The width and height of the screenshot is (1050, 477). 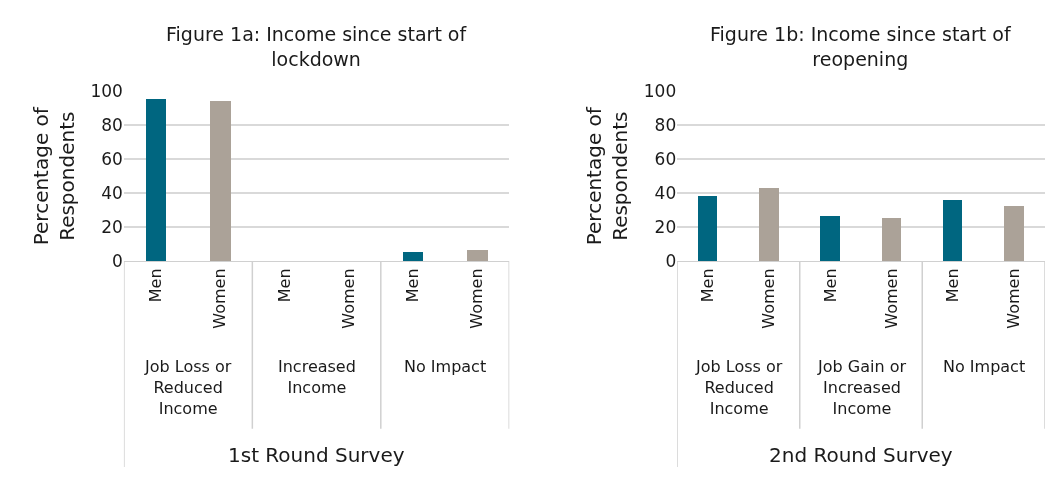 I want to click on x-axis-title: 2nd Round Survey, so click(x=861, y=455).